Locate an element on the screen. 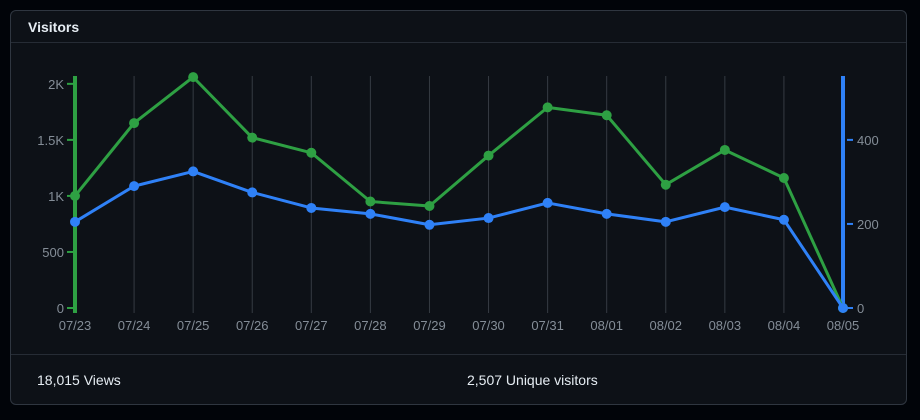 The width and height of the screenshot is (920, 420). card-header: Visitors is located at coordinates (458, 27).